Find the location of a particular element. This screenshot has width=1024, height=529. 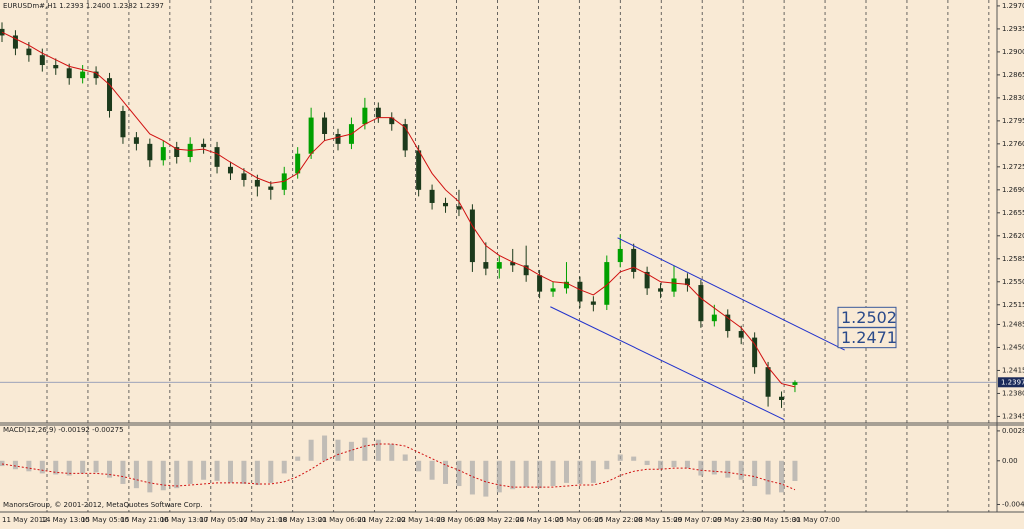

y-tick-label: 1.2795 is located at coordinates (1013, 121).